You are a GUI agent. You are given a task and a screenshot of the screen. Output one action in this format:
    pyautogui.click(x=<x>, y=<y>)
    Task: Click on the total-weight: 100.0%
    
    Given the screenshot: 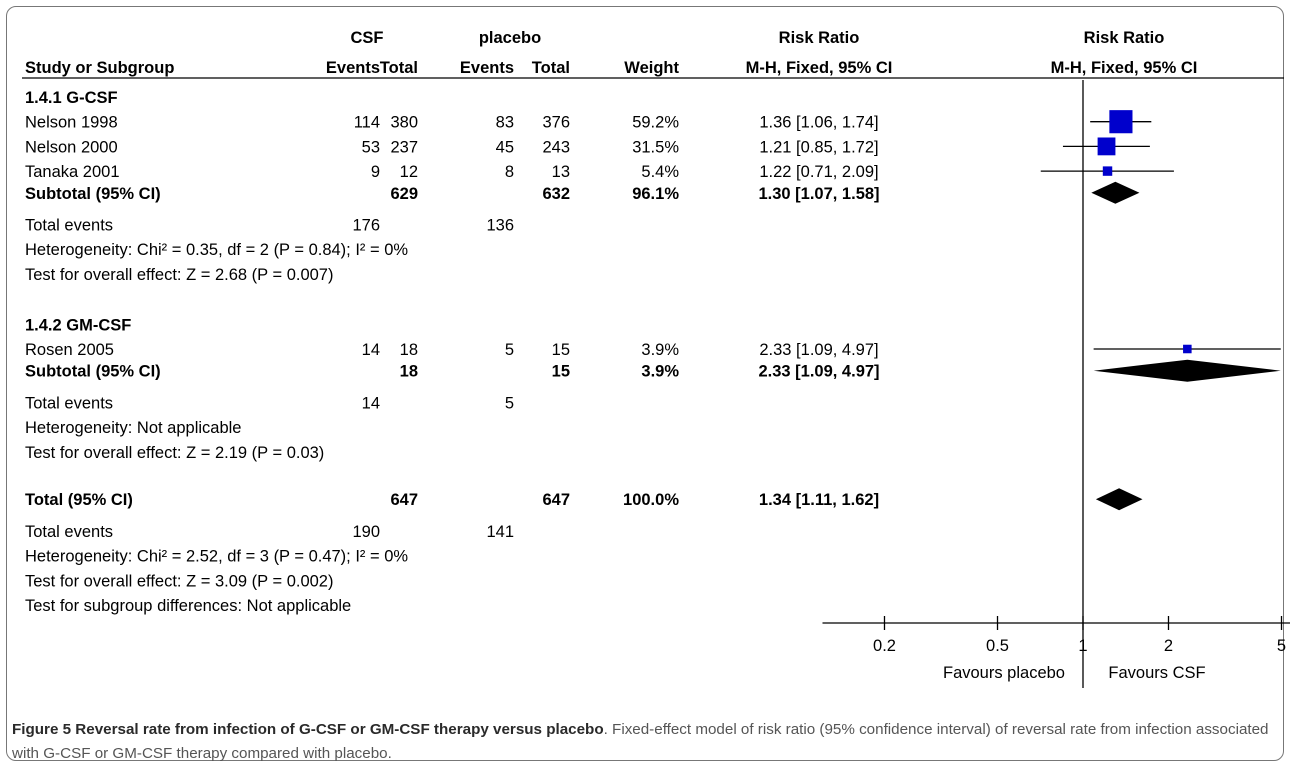 What is the action you would take?
    pyautogui.click(x=651, y=500)
    